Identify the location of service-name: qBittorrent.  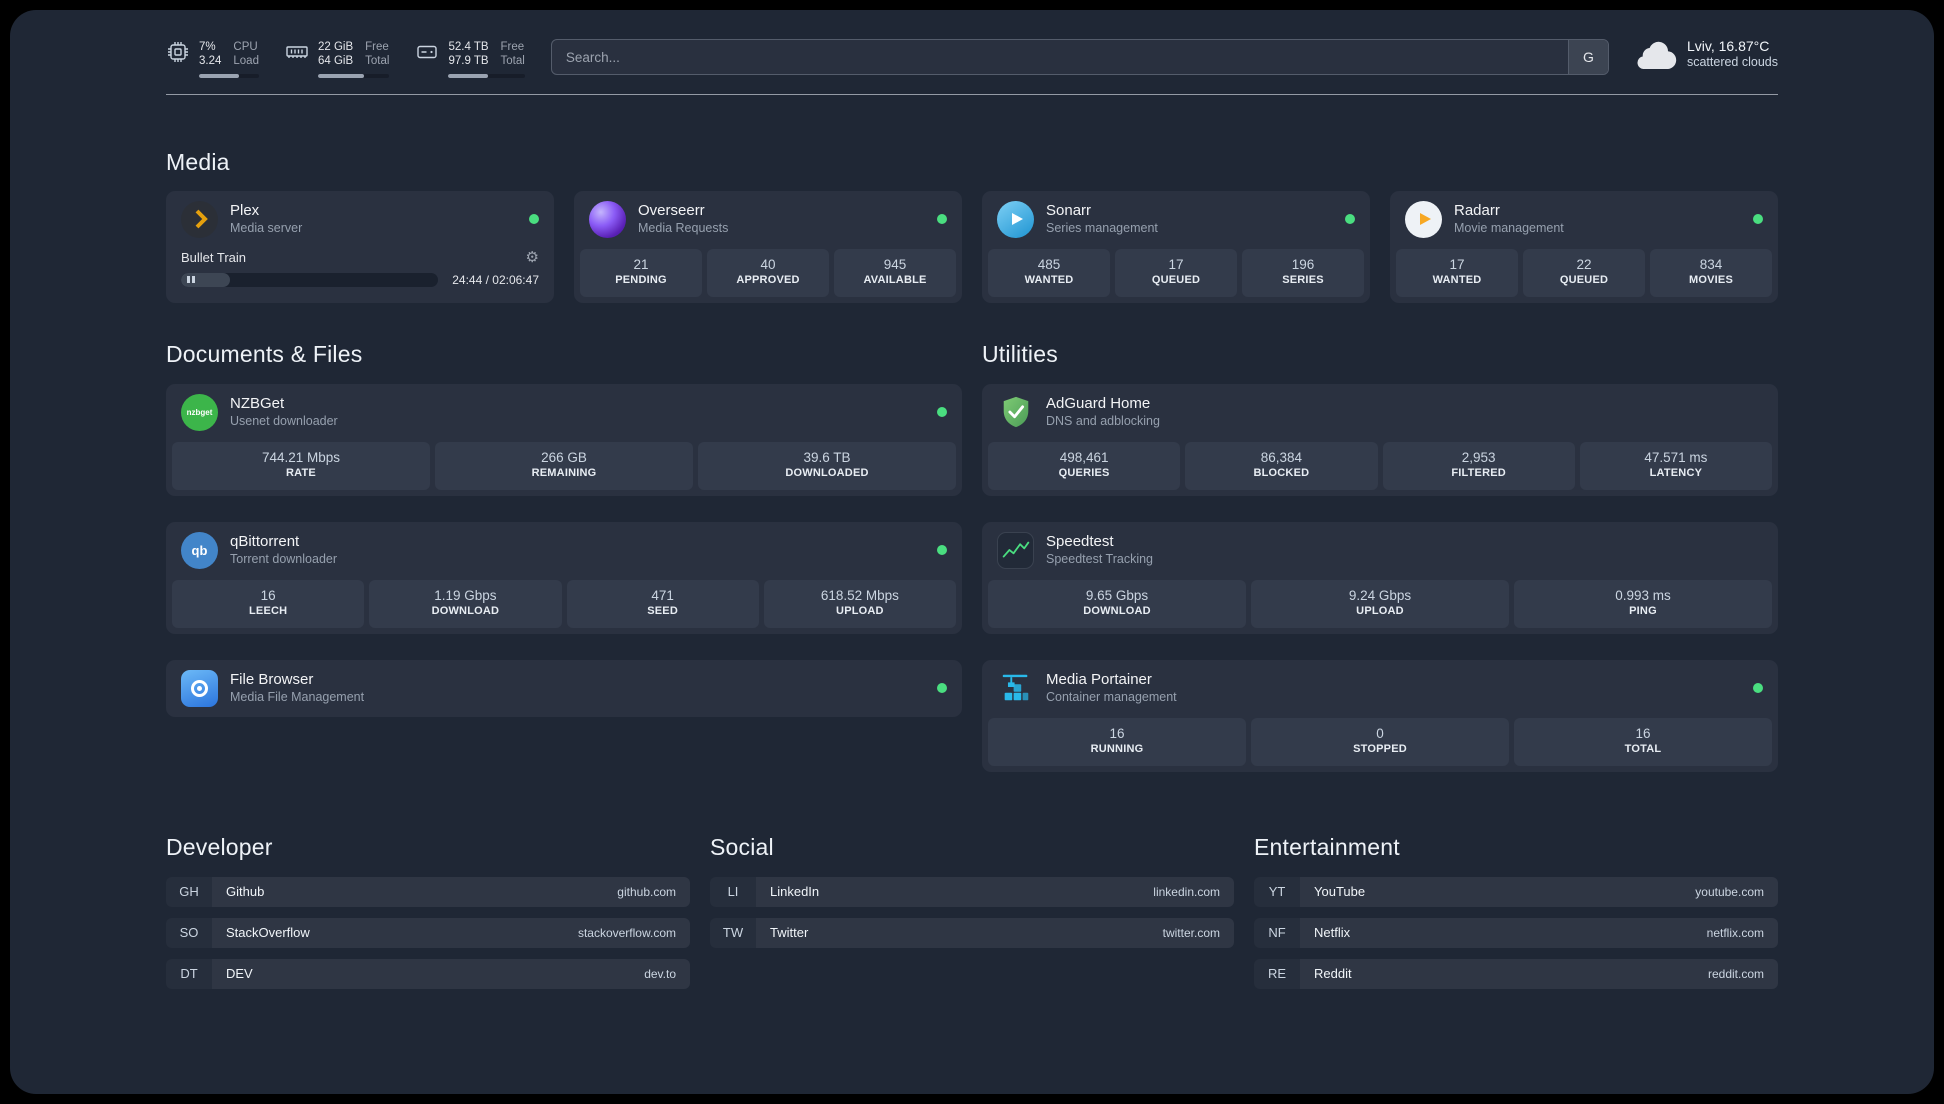
(265, 541).